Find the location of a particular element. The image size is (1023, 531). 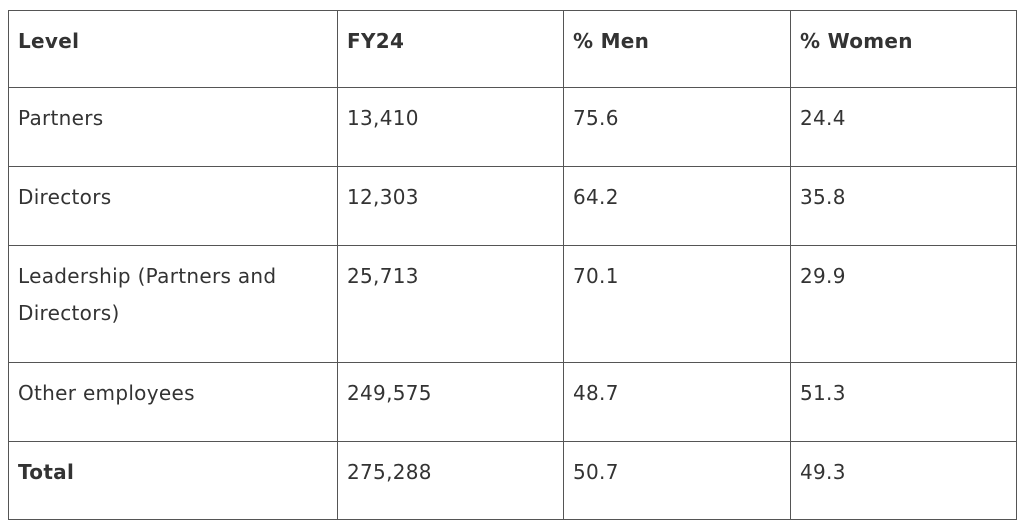

table-cell: Leadership (Partners and Directors) is located at coordinates (173, 304).